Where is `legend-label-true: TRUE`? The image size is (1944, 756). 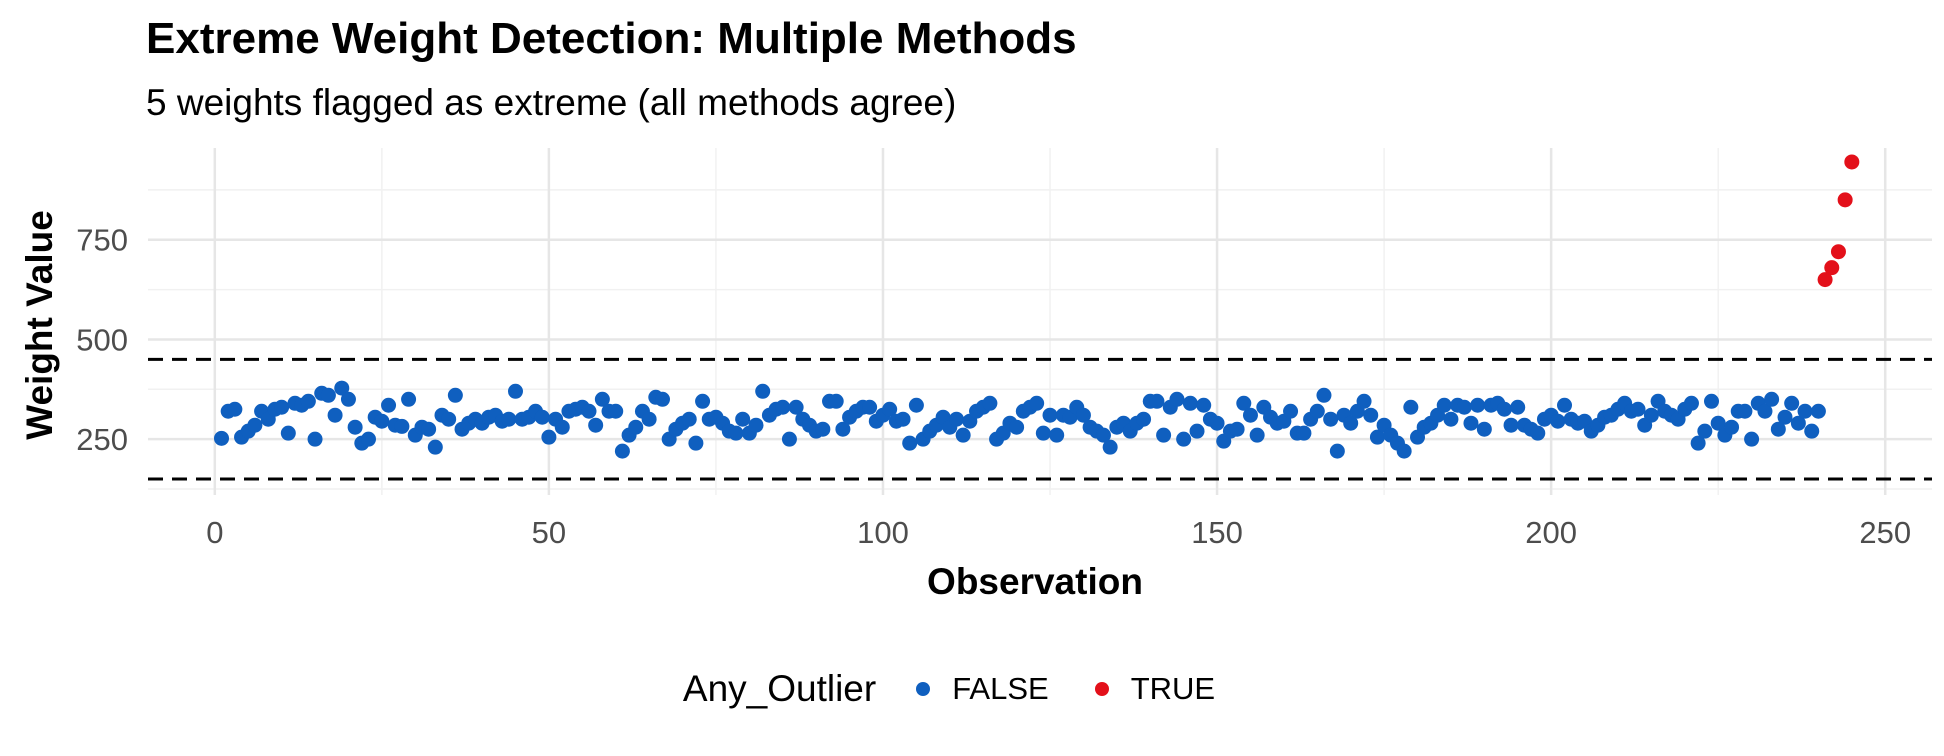
legend-label-true: TRUE is located at coordinates (1173, 688).